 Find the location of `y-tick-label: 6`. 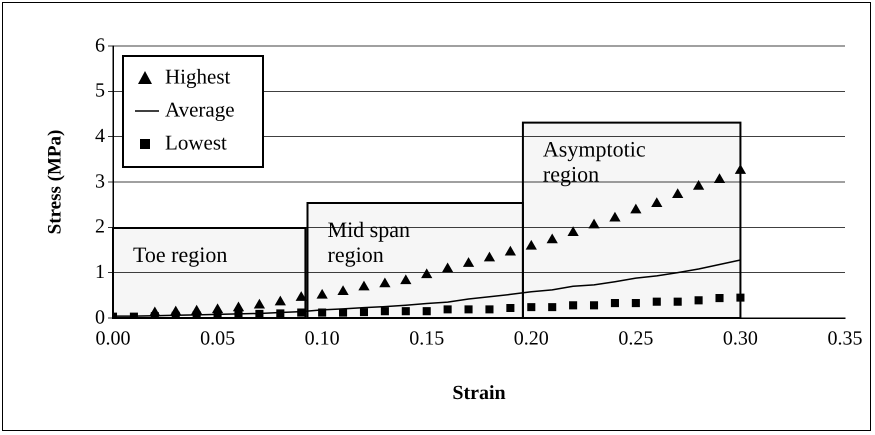

y-tick-label: 6 is located at coordinates (100, 45).